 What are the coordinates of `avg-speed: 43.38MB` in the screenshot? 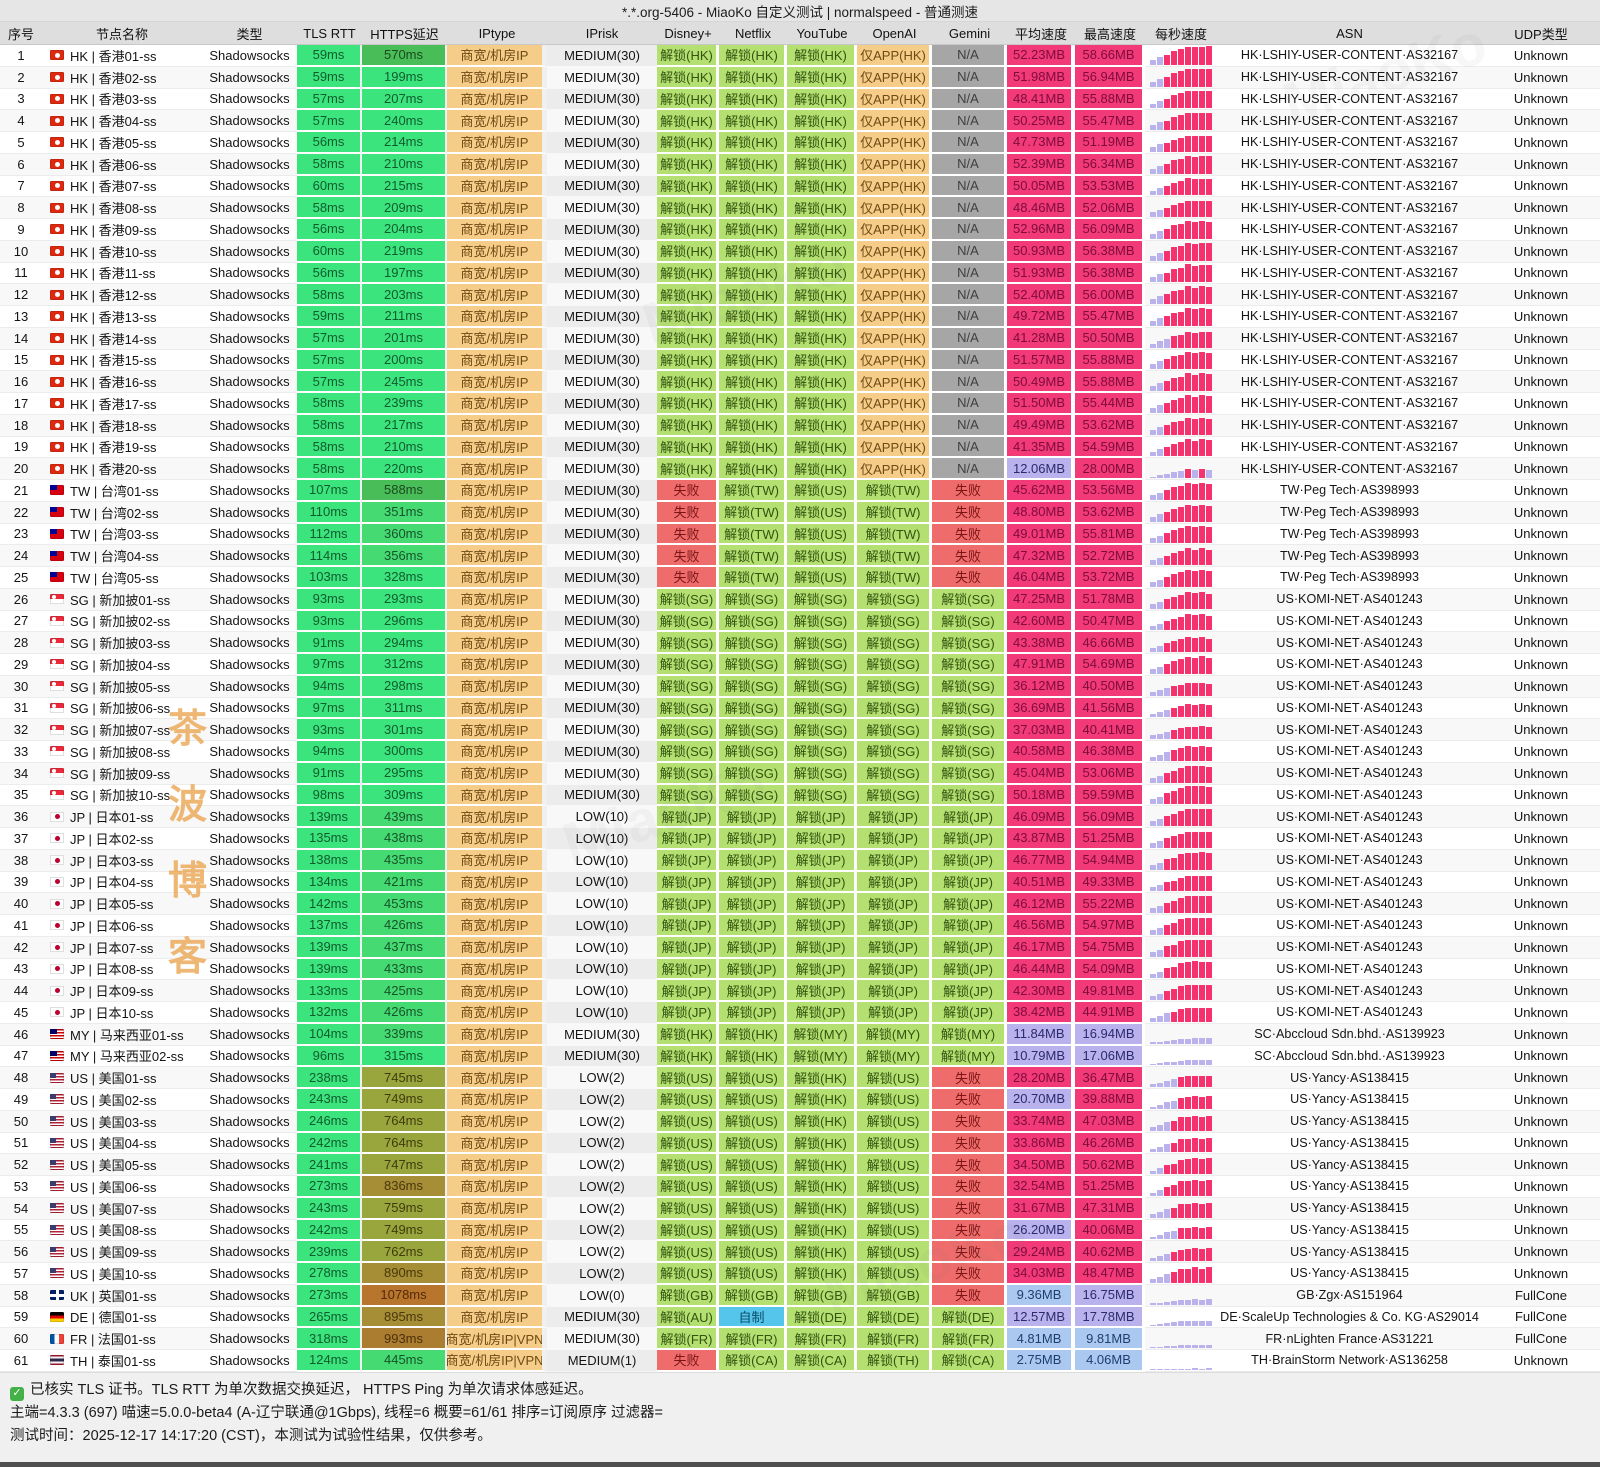 It's located at (1041, 643).